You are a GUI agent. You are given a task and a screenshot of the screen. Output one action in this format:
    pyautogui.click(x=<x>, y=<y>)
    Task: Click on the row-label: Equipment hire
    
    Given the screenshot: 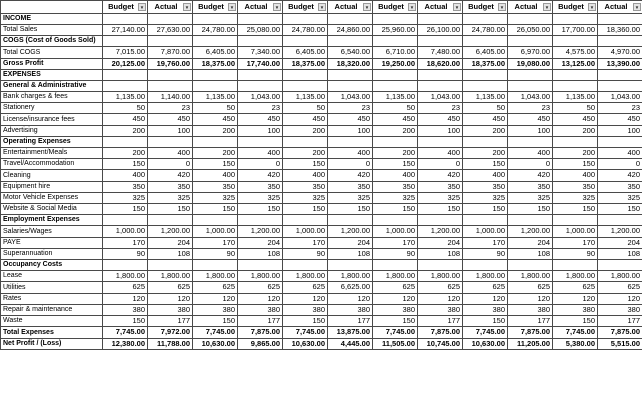 What is the action you would take?
    pyautogui.click(x=51, y=186)
    